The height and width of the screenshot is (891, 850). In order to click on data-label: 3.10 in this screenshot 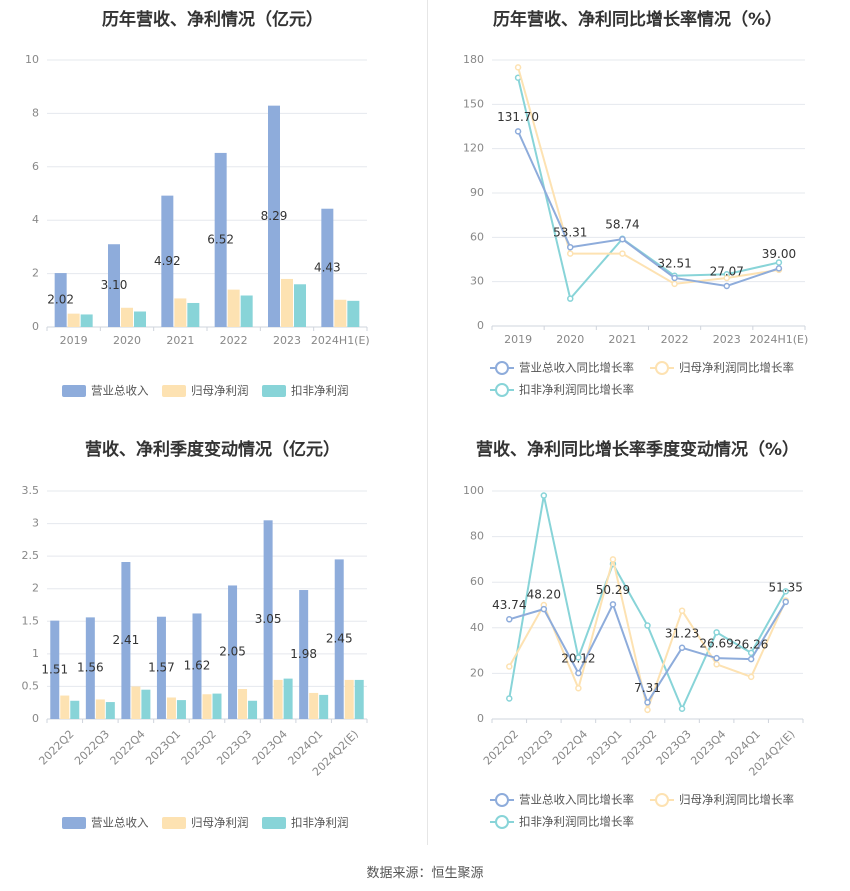, I will do `click(114, 285)`.